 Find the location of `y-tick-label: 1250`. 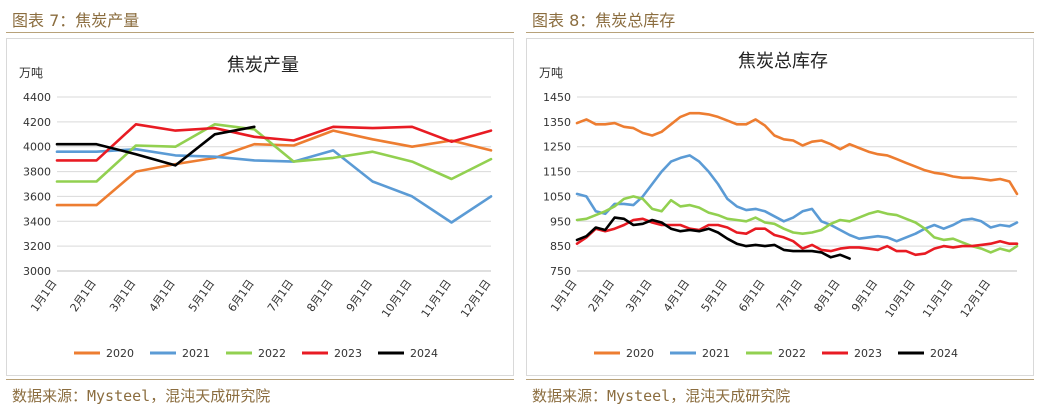

y-tick-label: 1250 is located at coordinates (557, 147).